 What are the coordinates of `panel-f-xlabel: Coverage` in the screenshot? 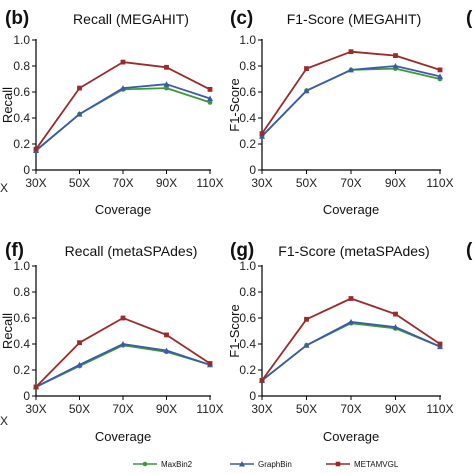 It's located at (123, 436).